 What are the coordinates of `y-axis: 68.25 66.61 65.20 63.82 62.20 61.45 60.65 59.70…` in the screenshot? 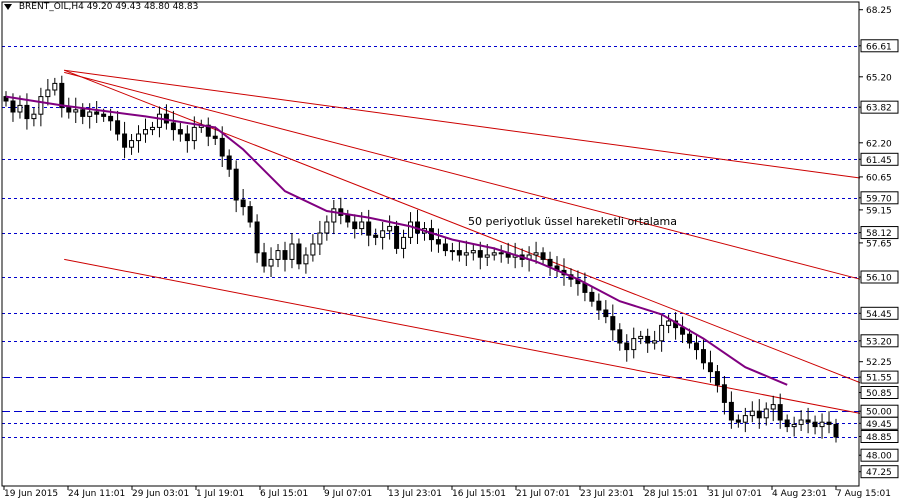 It's located at (879, 242).